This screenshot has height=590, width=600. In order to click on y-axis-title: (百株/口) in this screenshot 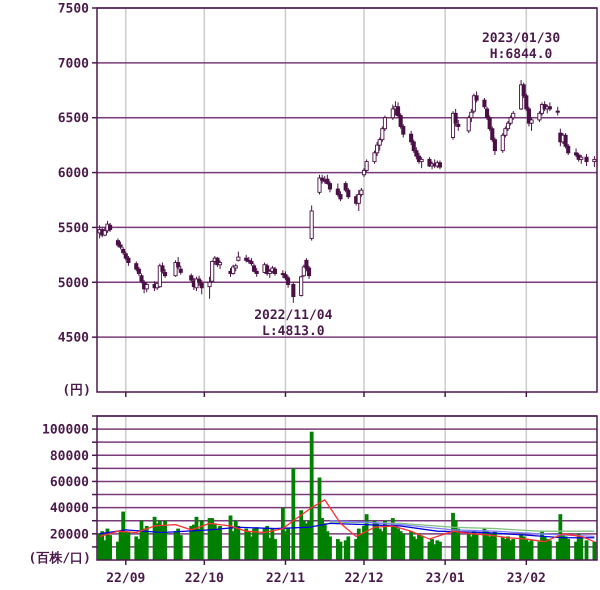, I will do `click(59, 558)`.